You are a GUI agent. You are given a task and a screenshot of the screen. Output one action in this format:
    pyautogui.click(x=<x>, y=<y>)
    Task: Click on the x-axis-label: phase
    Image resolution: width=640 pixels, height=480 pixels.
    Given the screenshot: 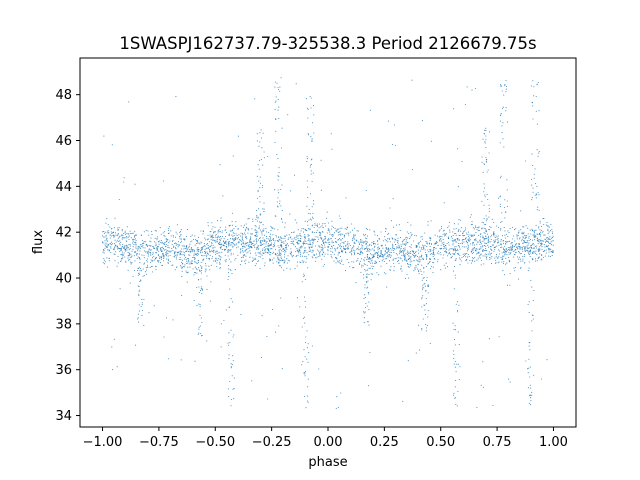 What is the action you would take?
    pyautogui.click(x=327, y=462)
    